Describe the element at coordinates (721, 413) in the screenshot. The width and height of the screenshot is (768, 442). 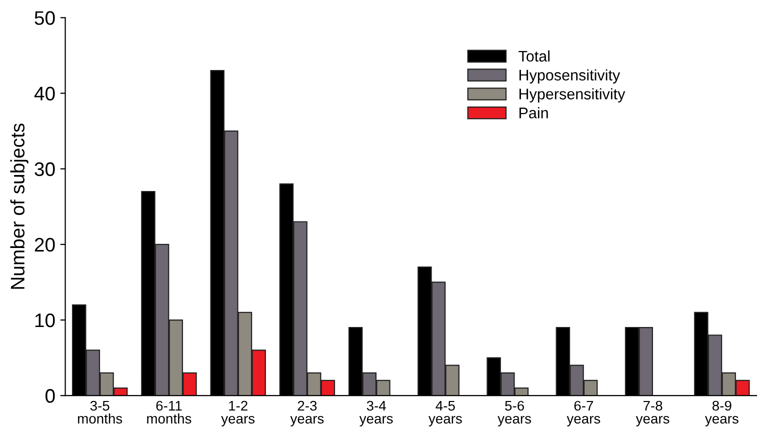
I see `x-tick-label: 8-9 years` at that location.